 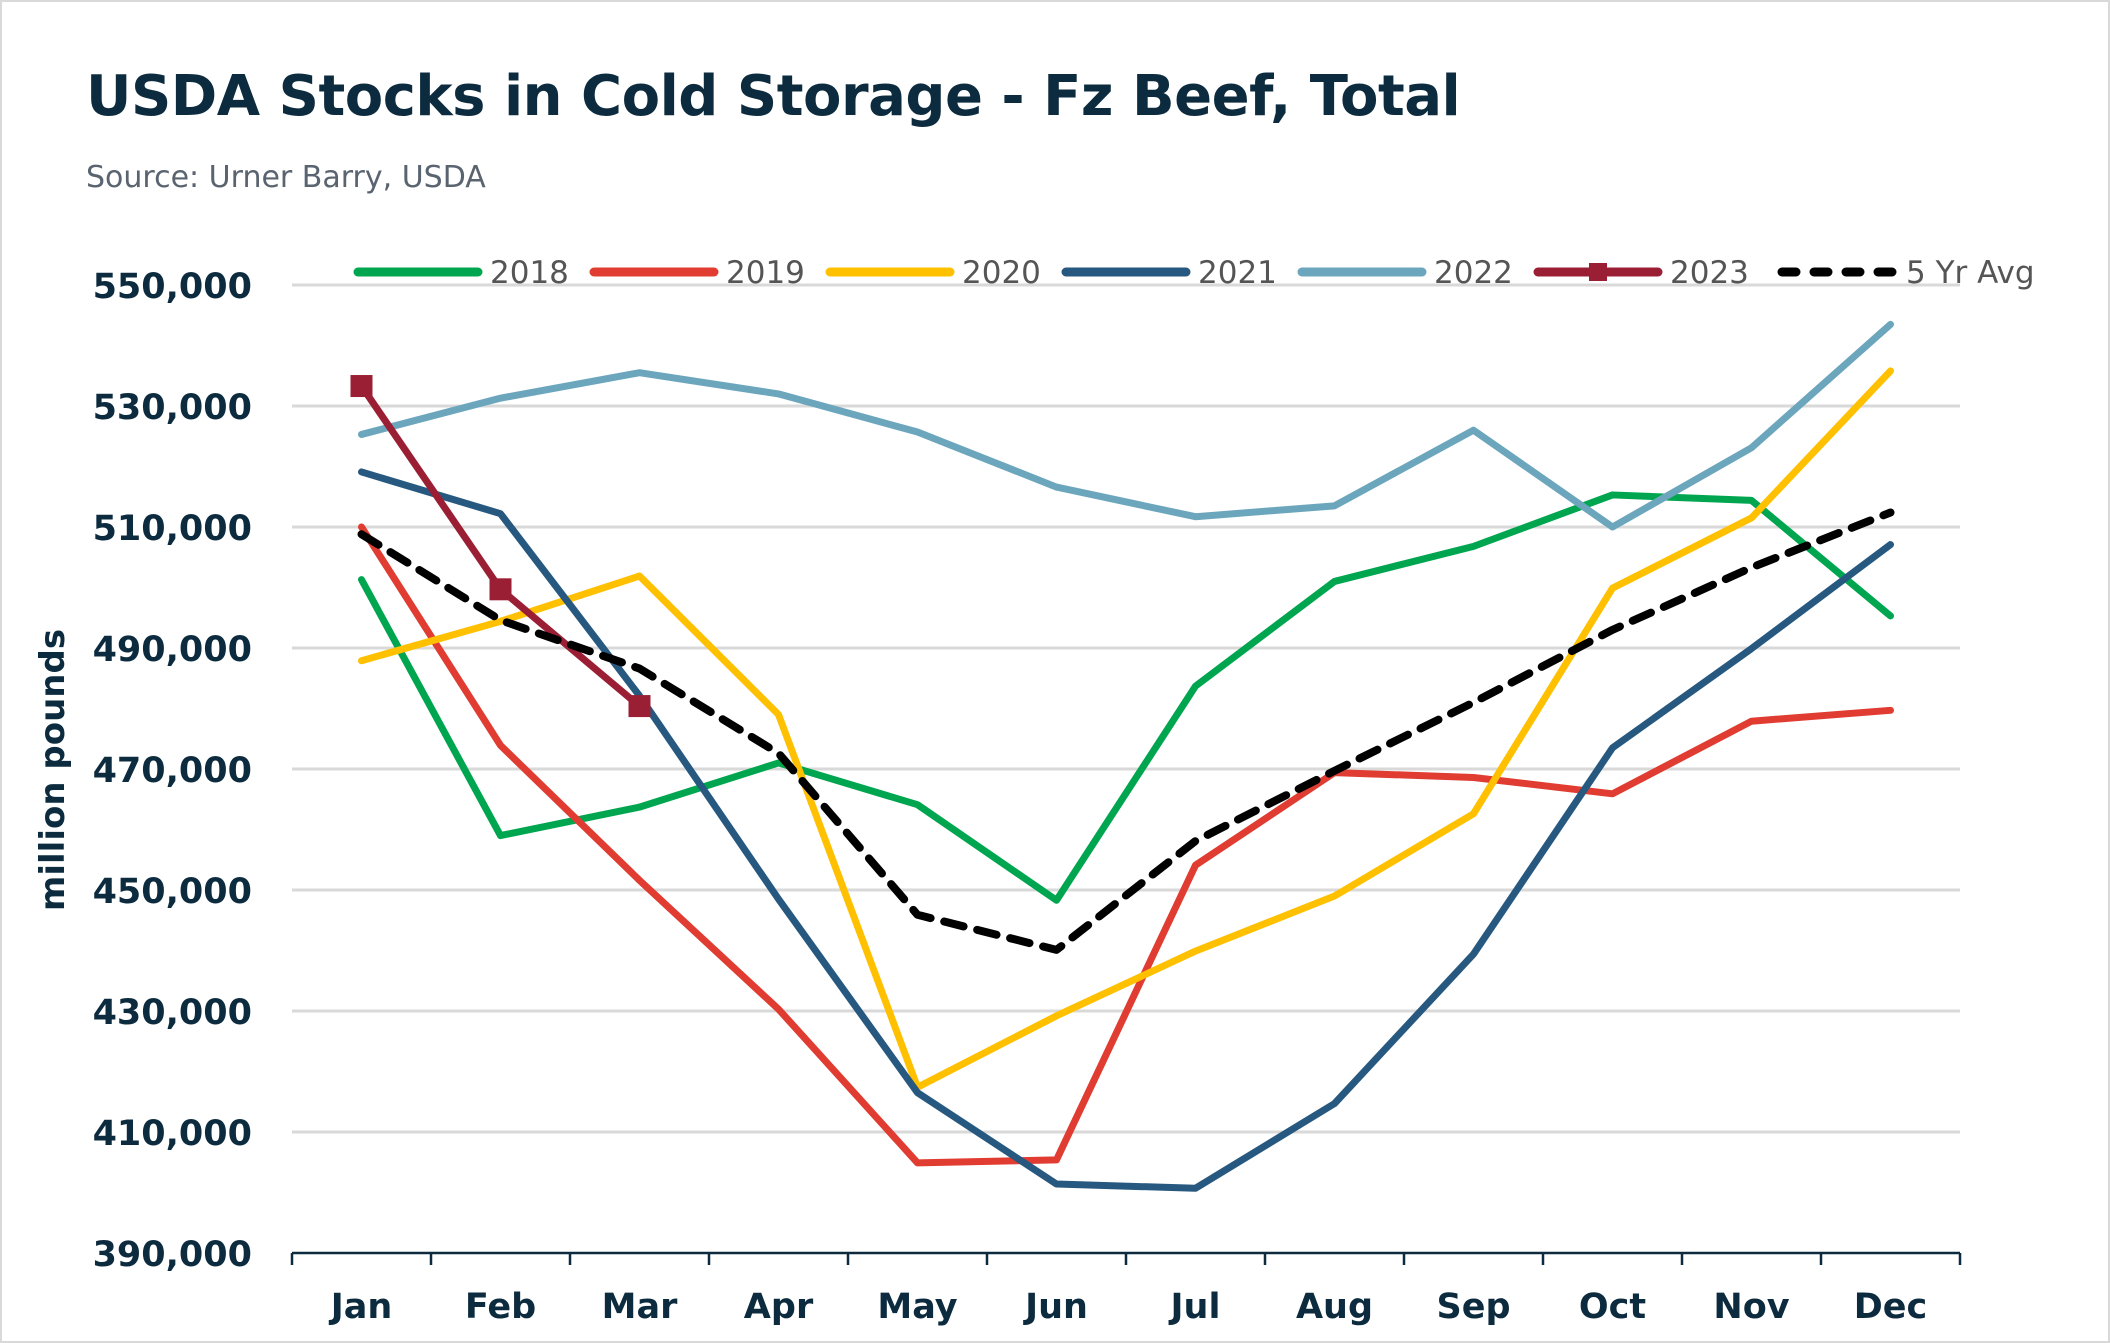 I want to click on y-tick-label: 410,000, so click(x=172, y=1134).